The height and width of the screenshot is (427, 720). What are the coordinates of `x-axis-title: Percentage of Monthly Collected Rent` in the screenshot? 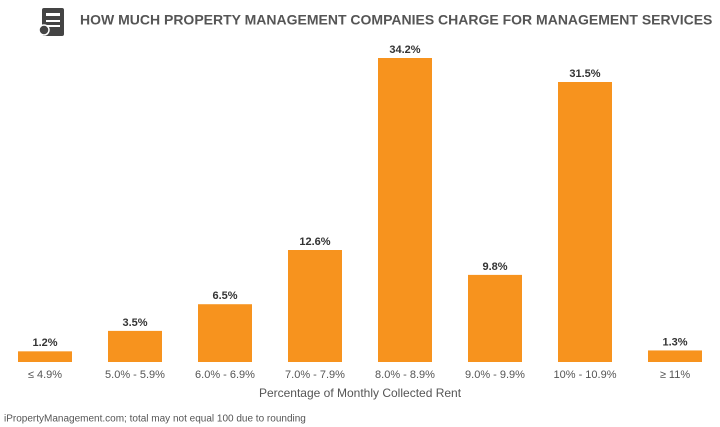 It's located at (360, 393).